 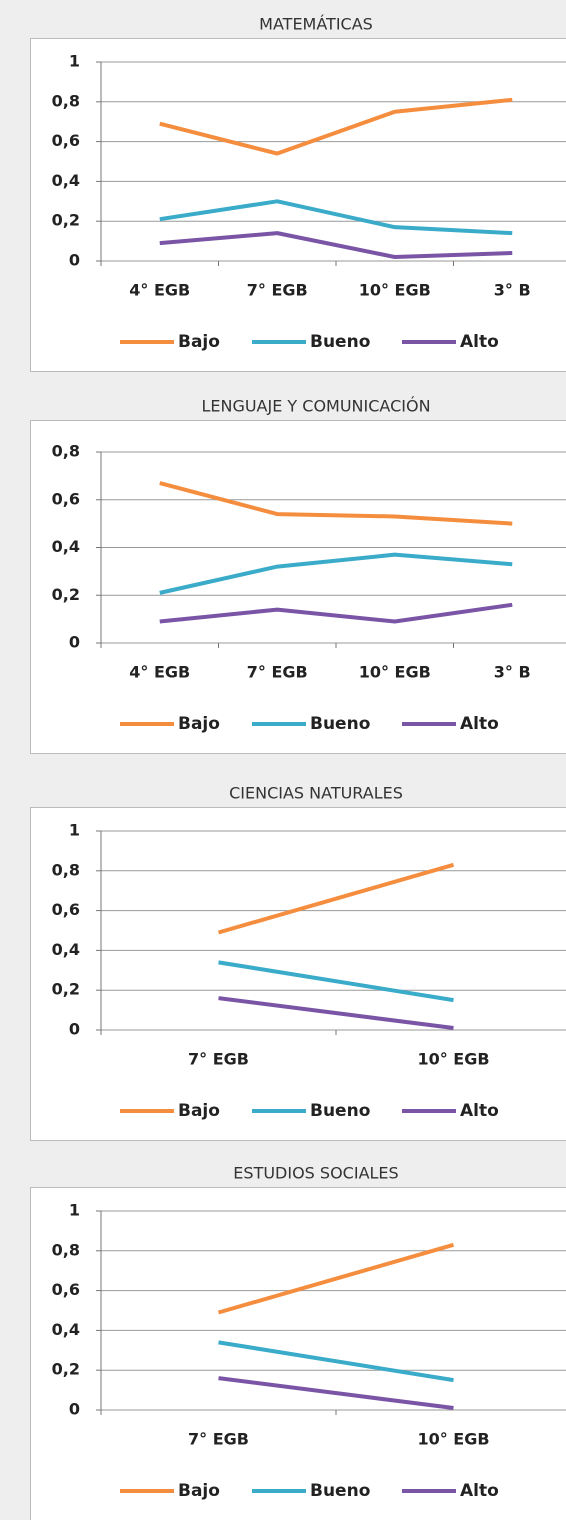 What do you see at coordinates (315, 406) in the screenshot?
I see `chart-title: LENGUAJE Y COMUNICACIÓN` at bounding box center [315, 406].